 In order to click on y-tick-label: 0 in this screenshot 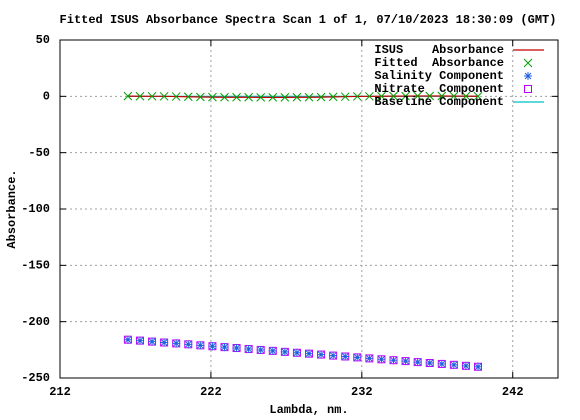, I will do `click(46, 97)`.